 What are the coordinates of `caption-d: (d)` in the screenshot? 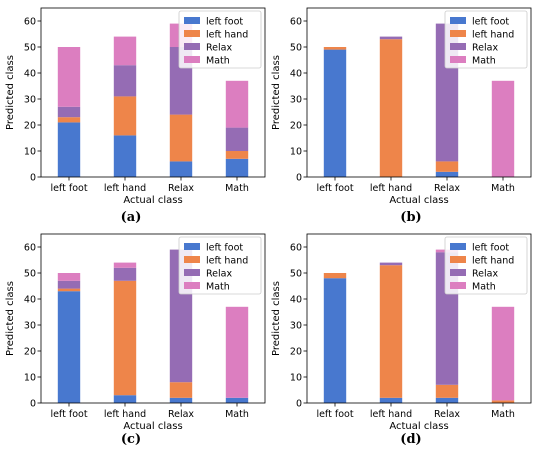 It's located at (410, 439).